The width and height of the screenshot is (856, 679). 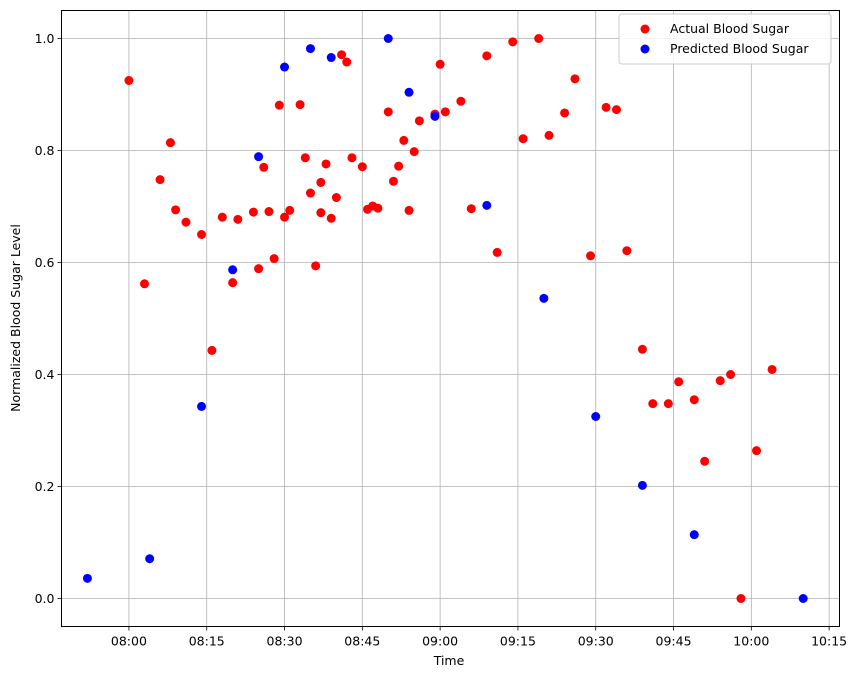 What do you see at coordinates (518, 641) in the screenshot?
I see `x-tick-label: 09:15` at bounding box center [518, 641].